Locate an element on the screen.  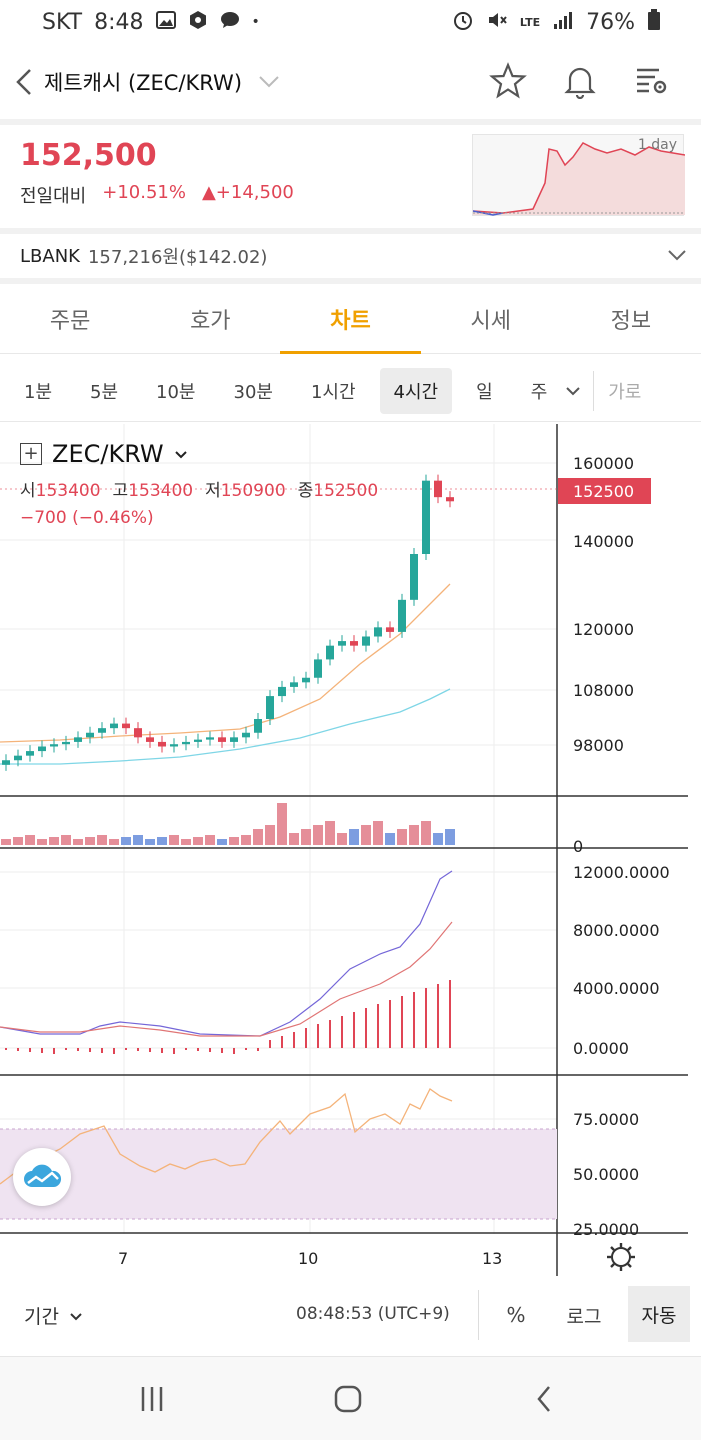
signal-icon is located at coordinates (563, 22).